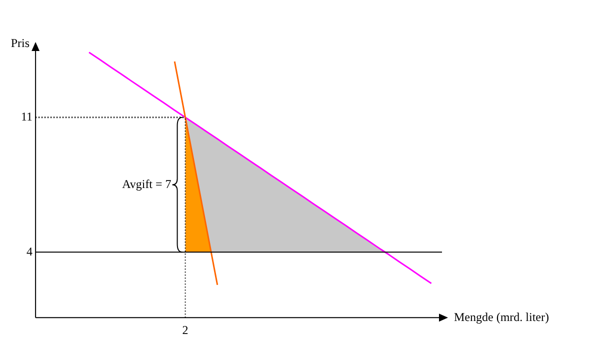  What do you see at coordinates (147, 183) in the screenshot?
I see `annotation: Avgift = 7` at bounding box center [147, 183].